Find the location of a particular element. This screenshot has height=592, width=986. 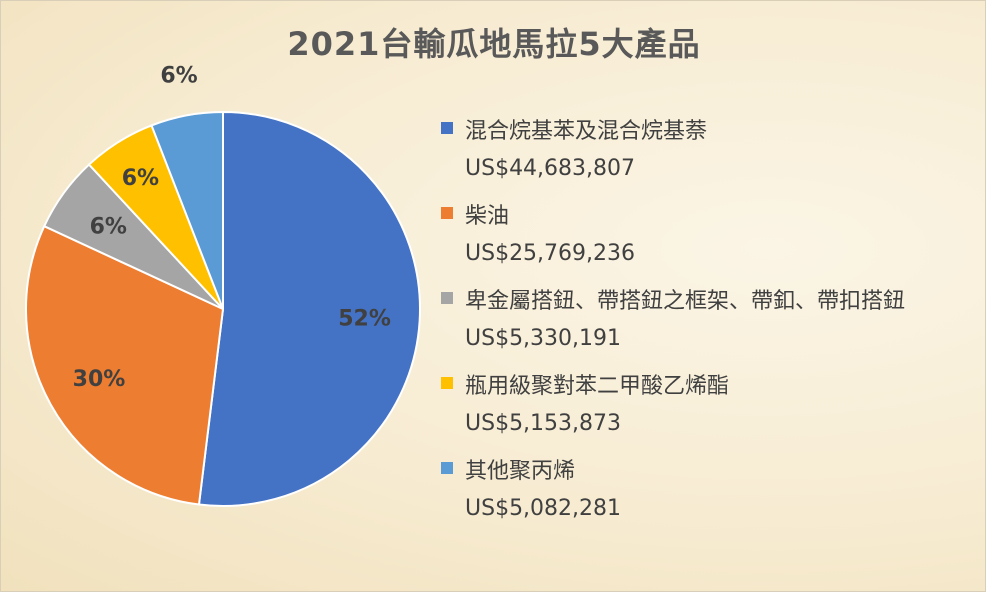

legend-item: 柴油 US$25,769,236 is located at coordinates (711, 240).